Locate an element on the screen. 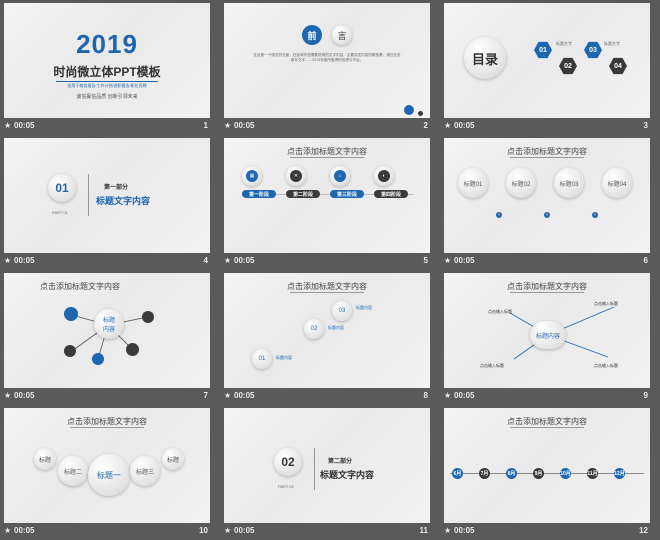 The image size is (660, 540). point-label-3: 点击输入标题 is located at coordinates (492, 365).